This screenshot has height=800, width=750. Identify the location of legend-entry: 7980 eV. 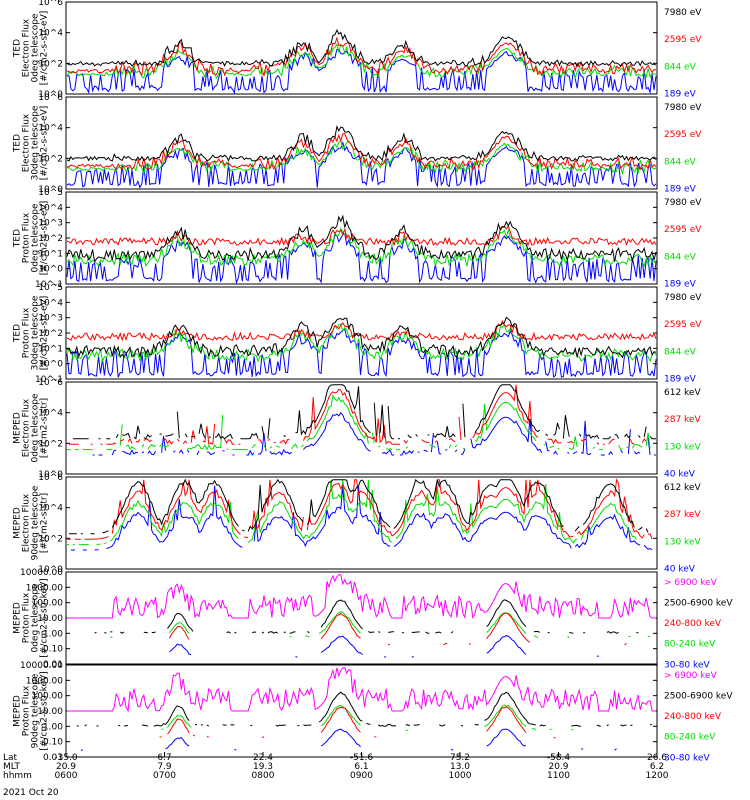
(683, 298).